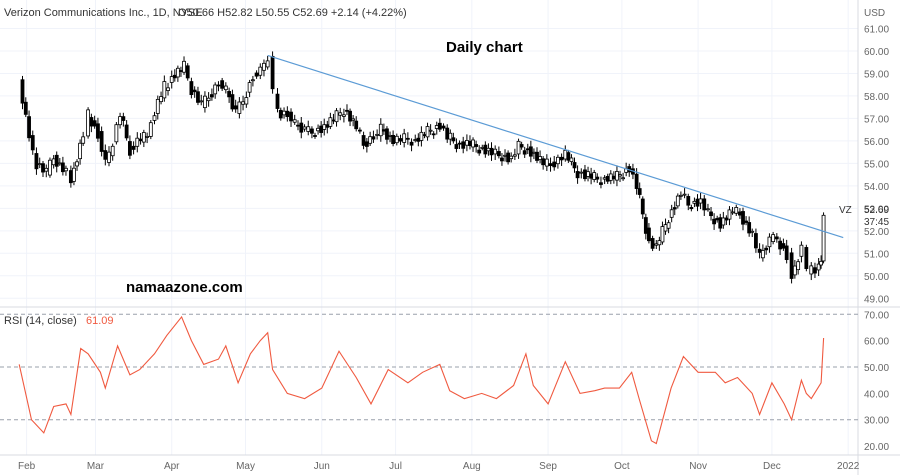  What do you see at coordinates (439, 466) in the screenshot?
I see `time-axis: Feb Mar Apr May Jun Jul Aug Sep Oct Nov Dec 2022` at bounding box center [439, 466].